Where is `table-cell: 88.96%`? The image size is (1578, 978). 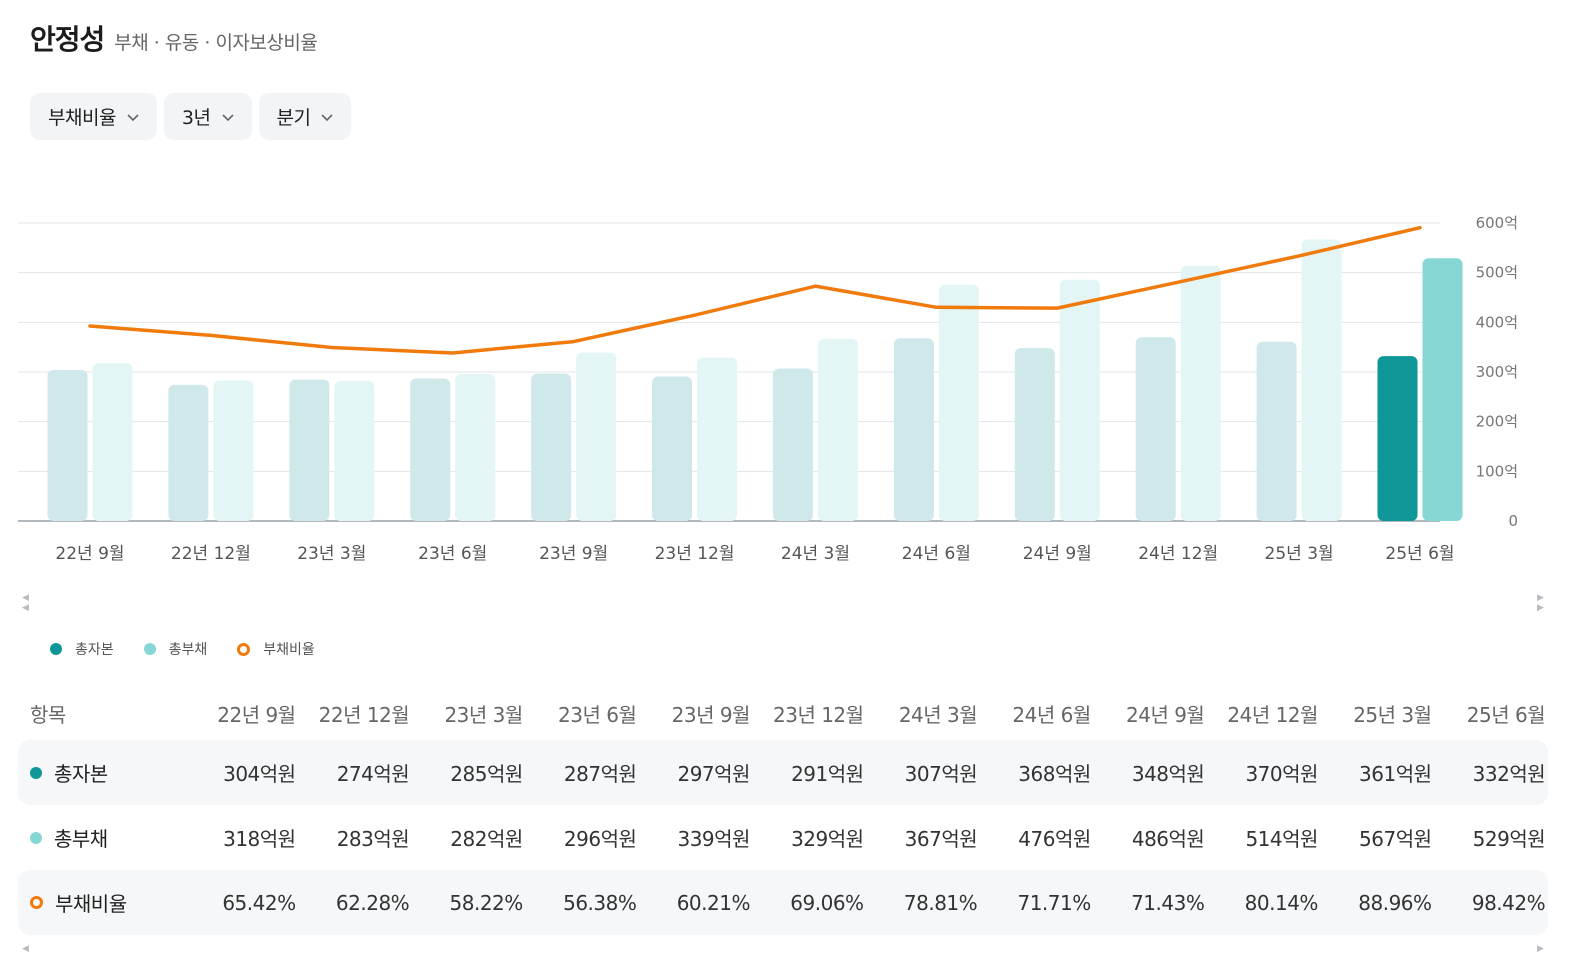
table-cell: 88.96% is located at coordinates (1395, 902).